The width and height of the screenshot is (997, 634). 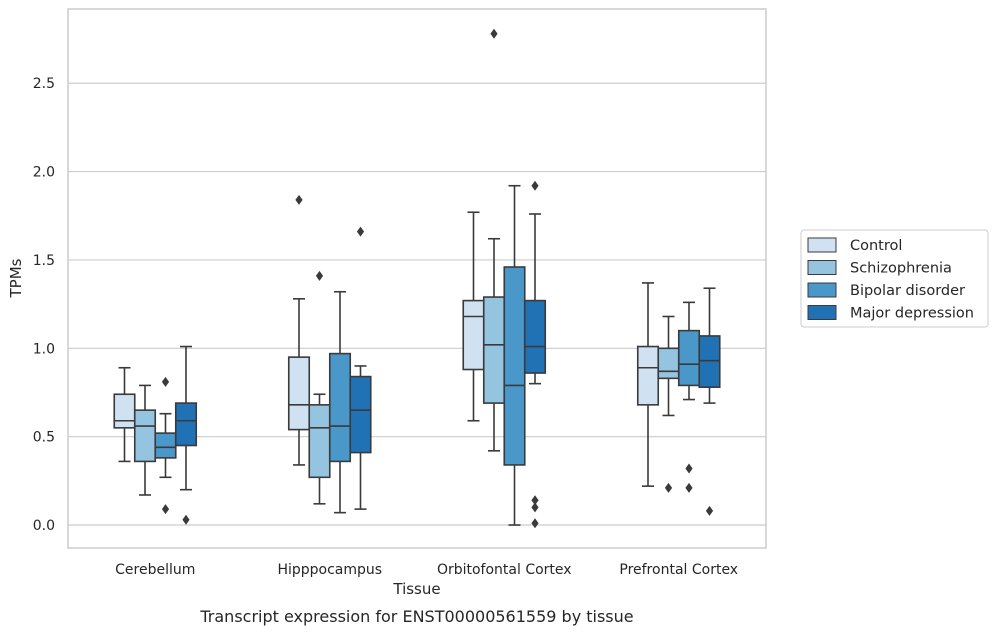 I want to click on y-tick-label: 1.5, so click(x=44, y=261).